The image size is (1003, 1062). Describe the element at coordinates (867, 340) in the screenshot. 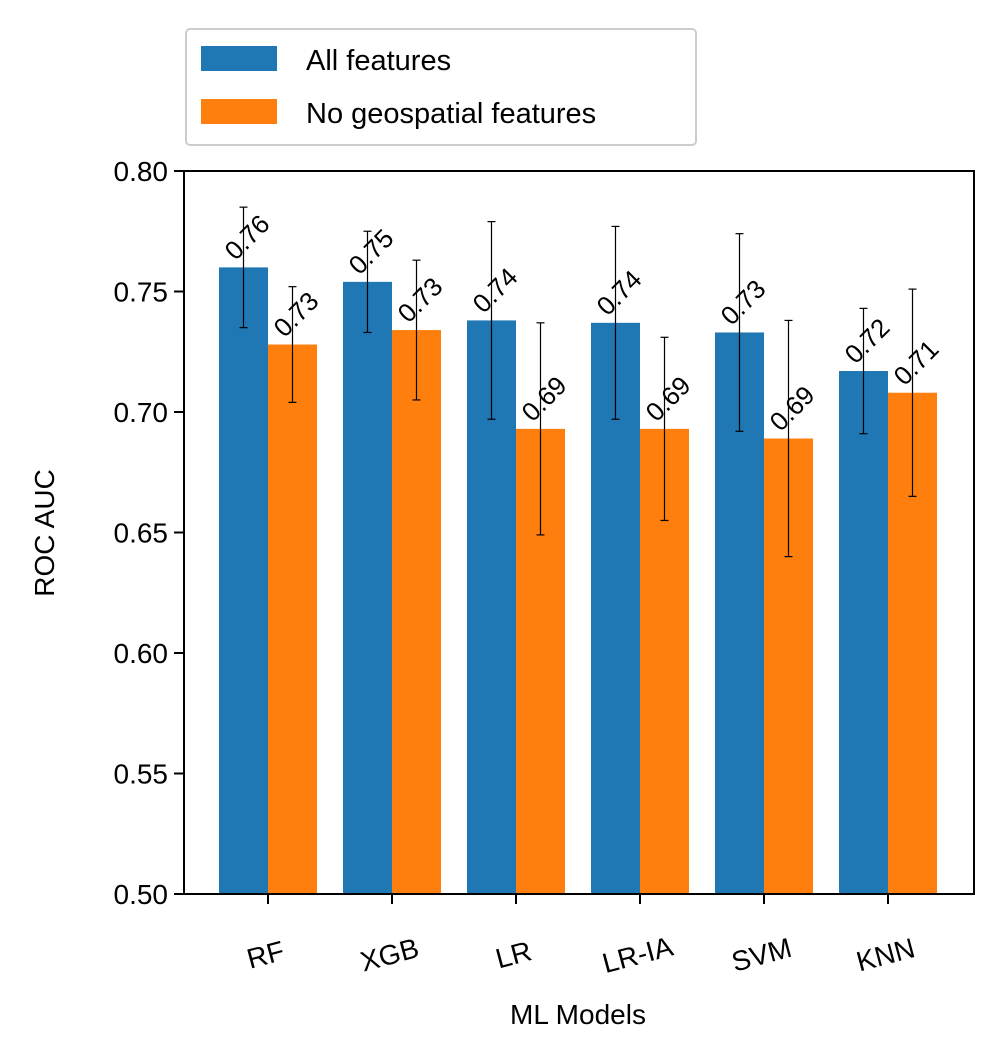

I see `bar-value-label: 0.72` at that location.